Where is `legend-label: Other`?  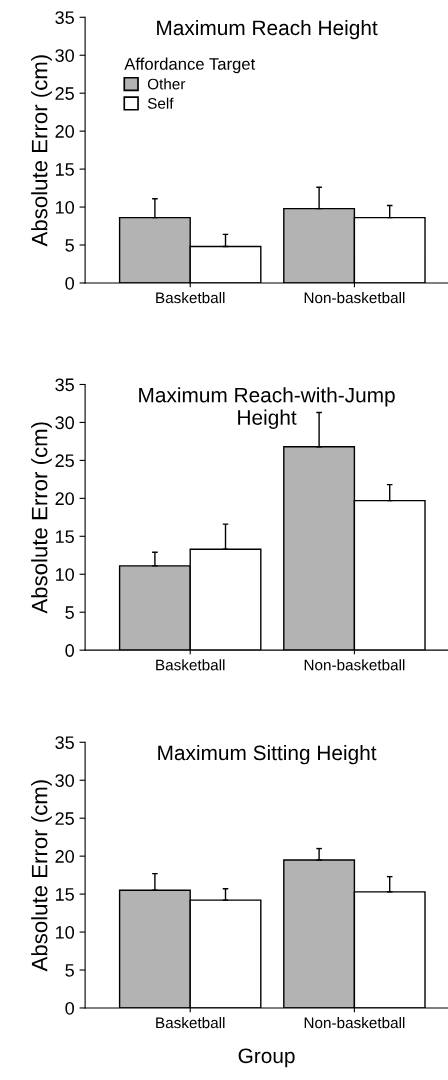 legend-label: Other is located at coordinates (166, 84).